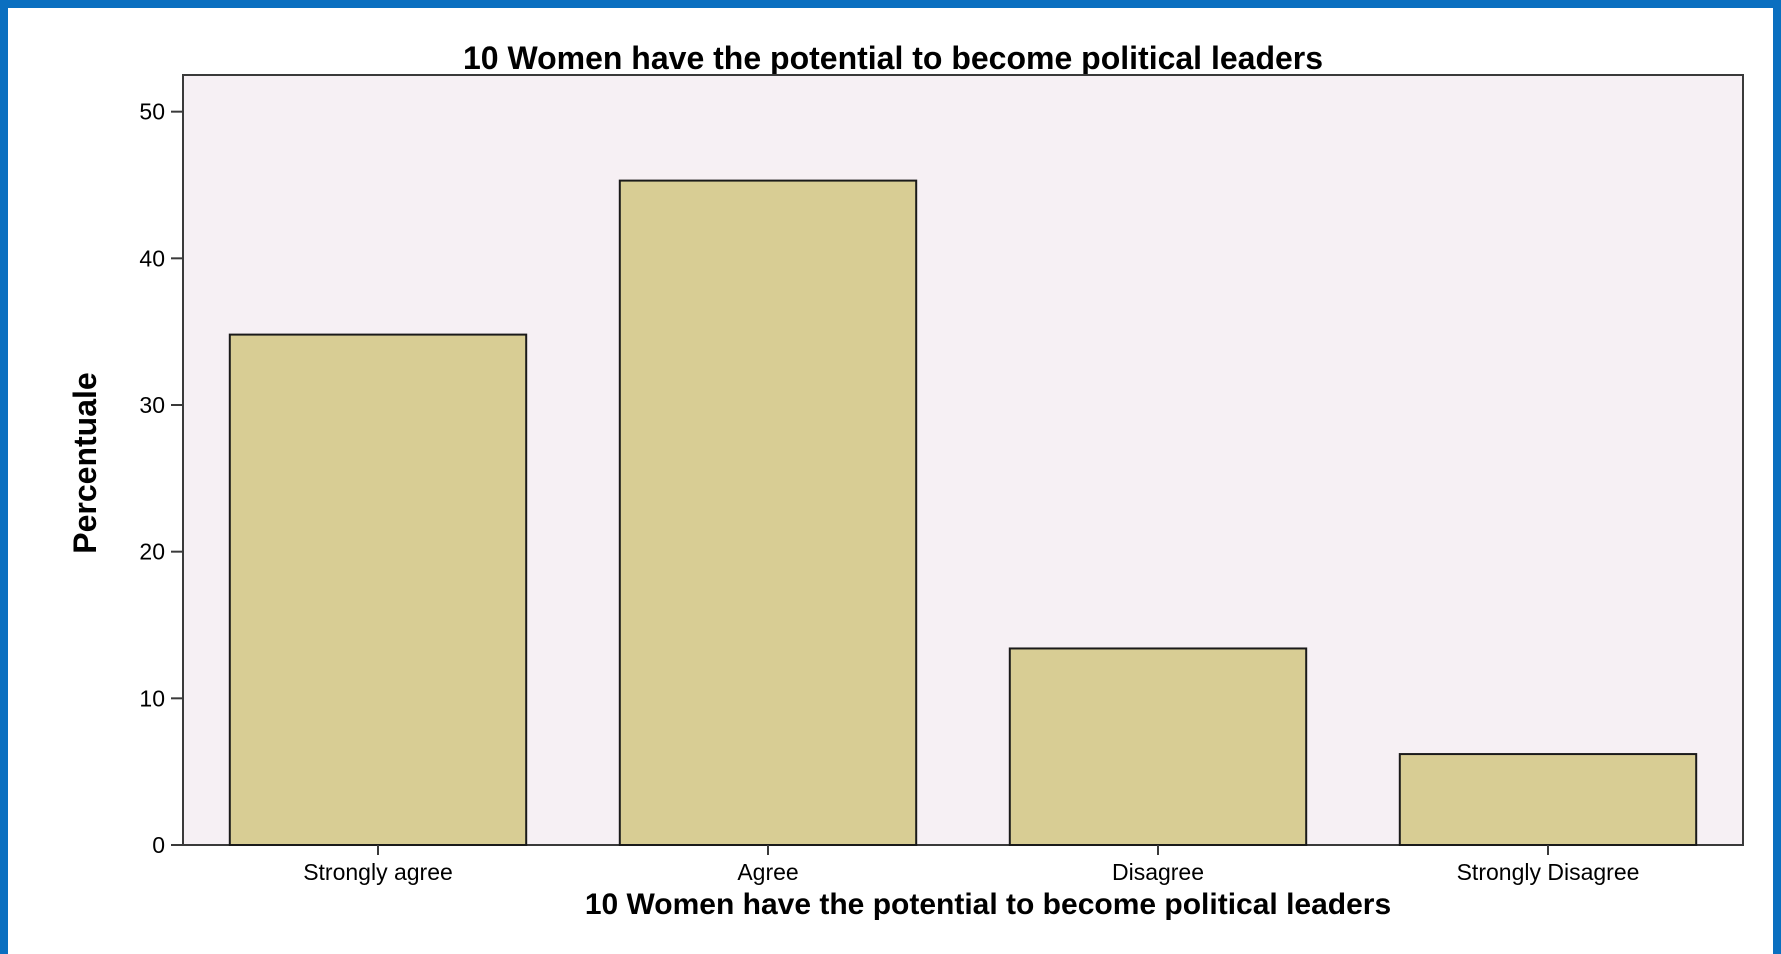 This screenshot has width=1781, height=954. What do you see at coordinates (85, 462) in the screenshot?
I see `y-axis-label: Percentuale` at bounding box center [85, 462].